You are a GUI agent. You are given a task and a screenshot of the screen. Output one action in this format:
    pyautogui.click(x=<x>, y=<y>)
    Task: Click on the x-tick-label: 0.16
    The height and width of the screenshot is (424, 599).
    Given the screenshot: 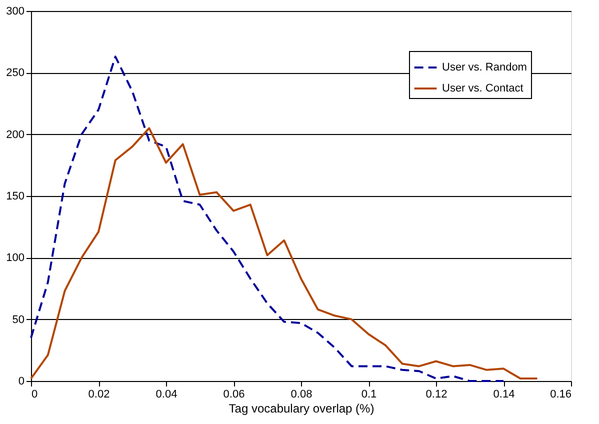 What is the action you would take?
    pyautogui.click(x=561, y=394)
    